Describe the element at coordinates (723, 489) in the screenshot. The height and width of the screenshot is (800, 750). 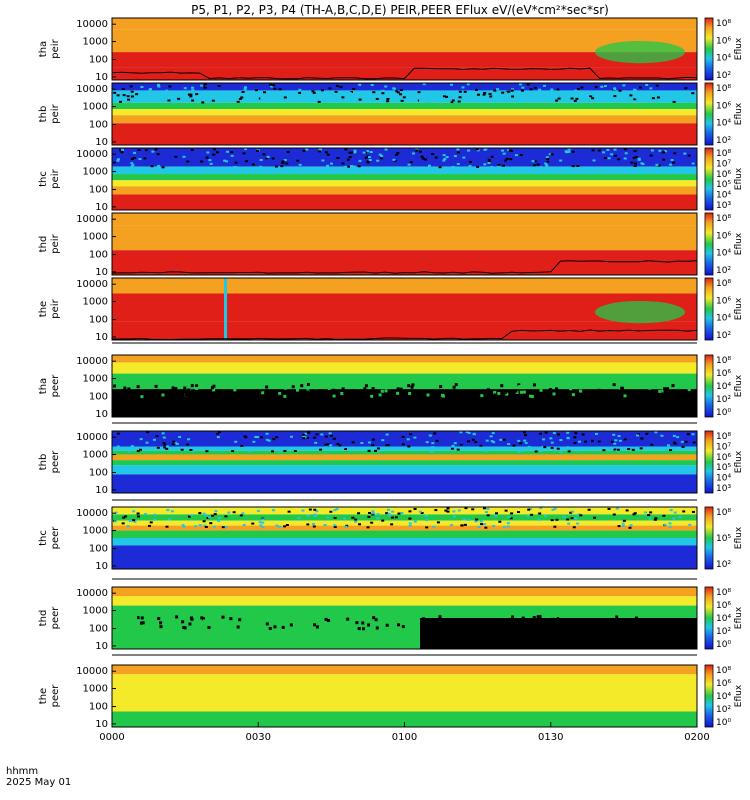
I see `colorbar-tick-label: 10³` at that location.